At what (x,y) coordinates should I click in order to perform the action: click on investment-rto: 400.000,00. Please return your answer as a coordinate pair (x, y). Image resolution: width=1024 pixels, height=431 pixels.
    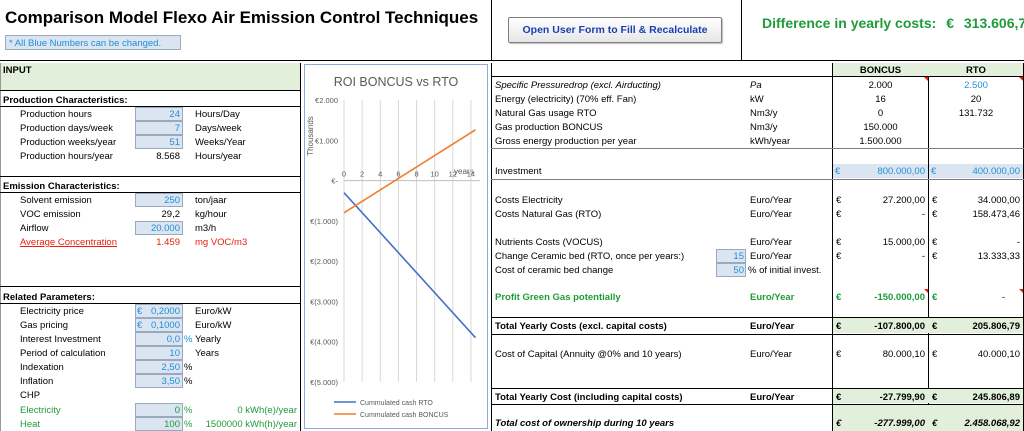
    Looking at the image, I should click on (996, 171).